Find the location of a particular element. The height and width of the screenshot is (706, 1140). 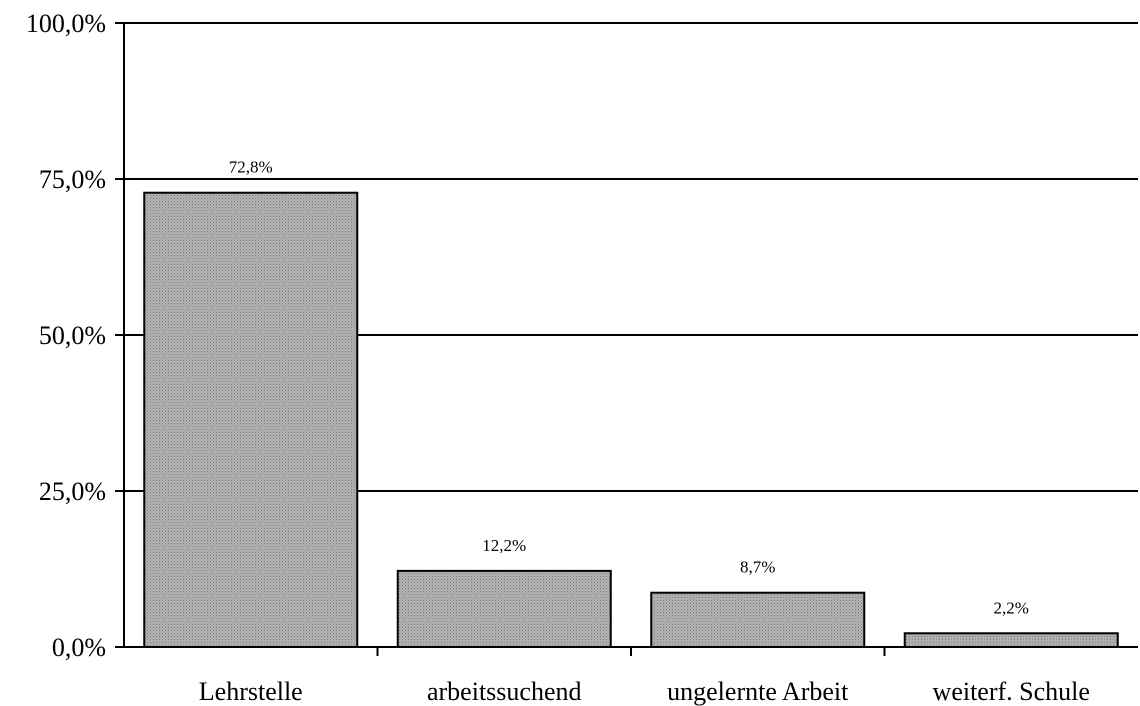

y-tick-label: 25,0% is located at coordinates (72, 491).